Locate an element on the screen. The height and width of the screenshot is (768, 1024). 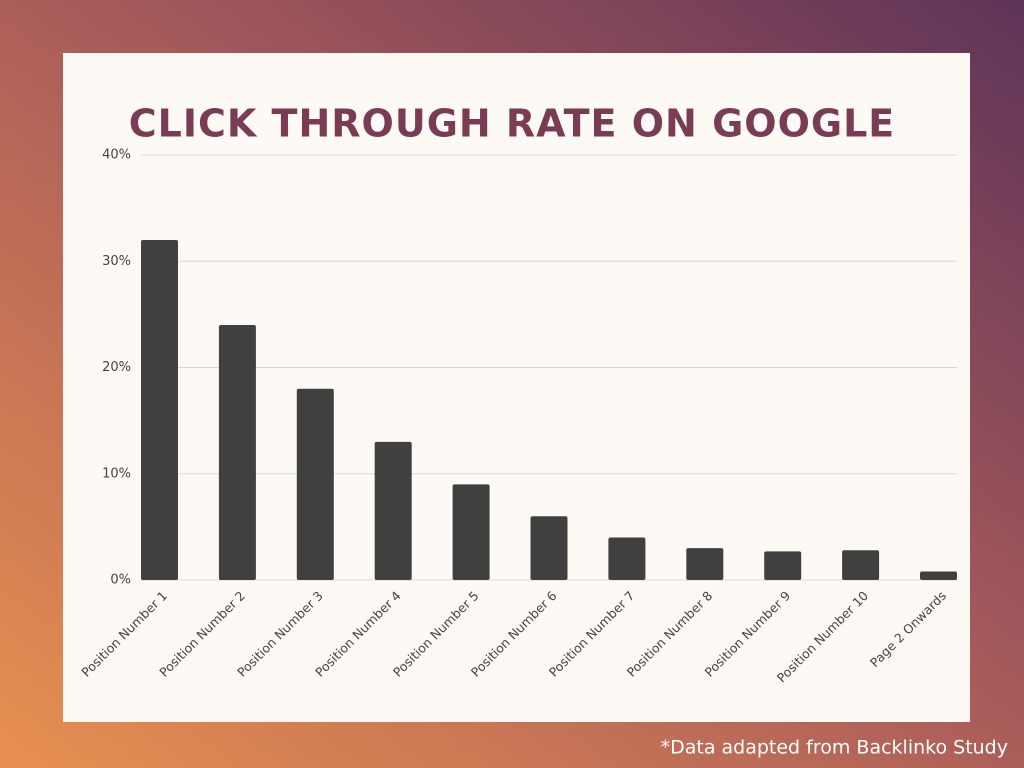
y-tick-label: 20% is located at coordinates (116, 367).